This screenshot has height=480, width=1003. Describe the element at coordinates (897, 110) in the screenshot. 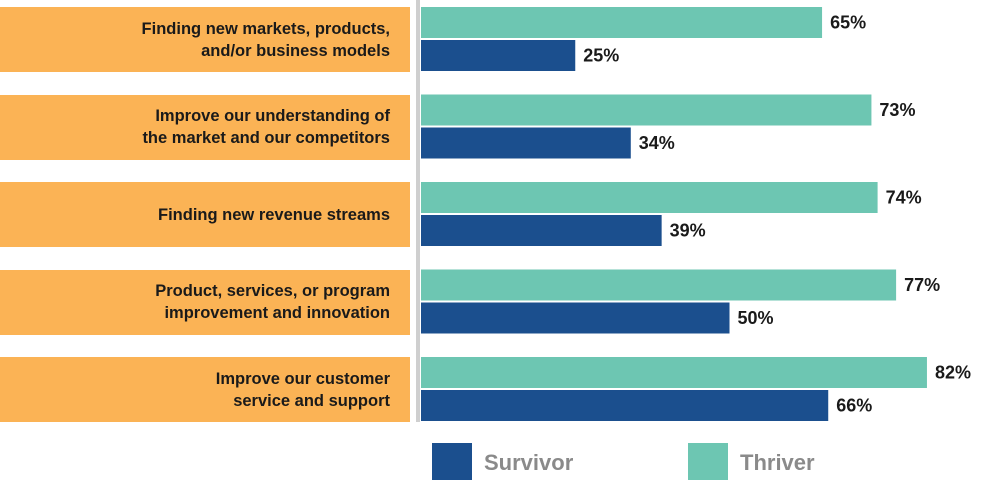

I see `value-label: 73%` at that location.